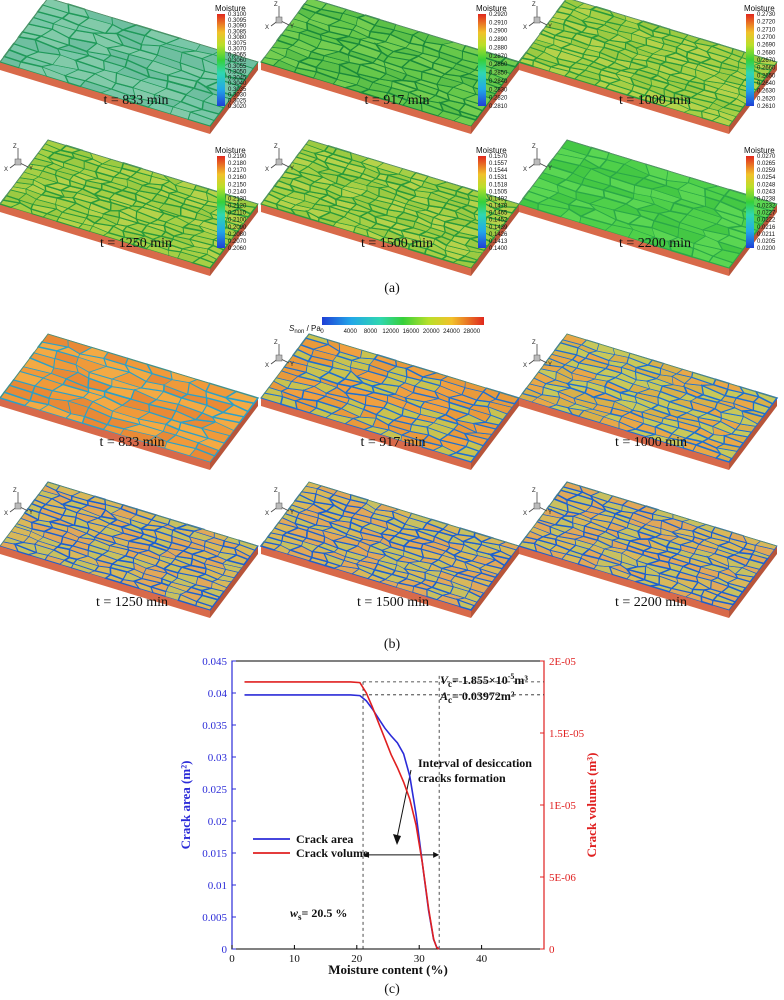  What do you see at coordinates (495, 434) in the screenshot?
I see `stress-tile-side-face` at bounding box center [495, 434].